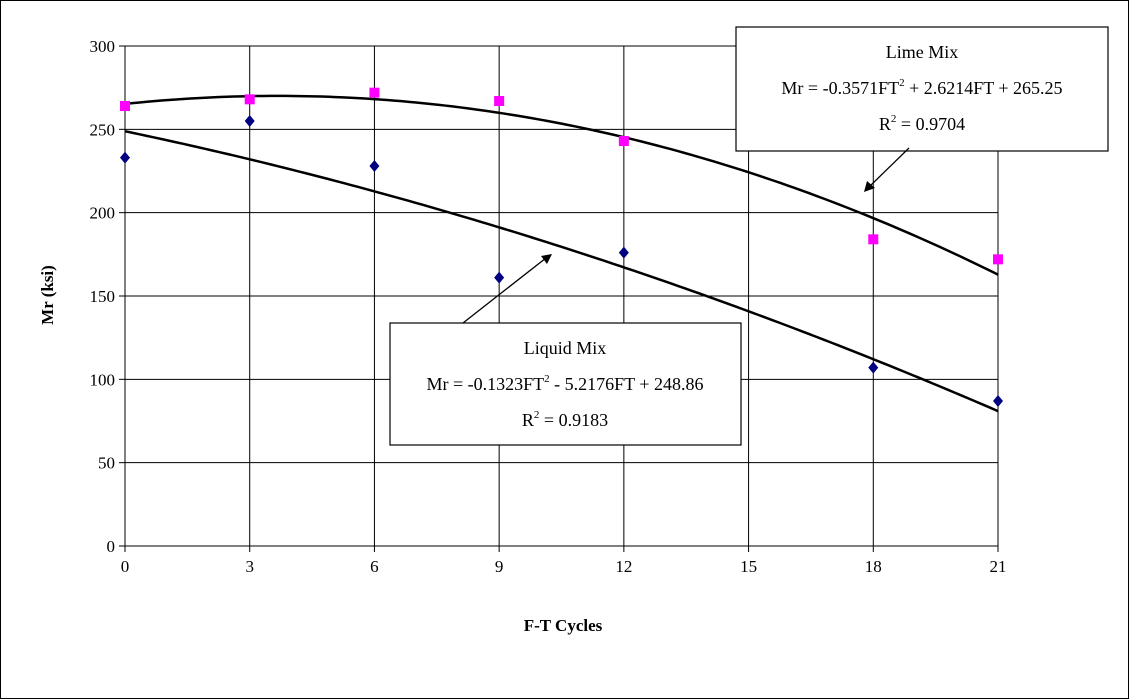  What do you see at coordinates (922, 52) in the screenshot?
I see `lime-annotation-title: Lime Mix` at bounding box center [922, 52].